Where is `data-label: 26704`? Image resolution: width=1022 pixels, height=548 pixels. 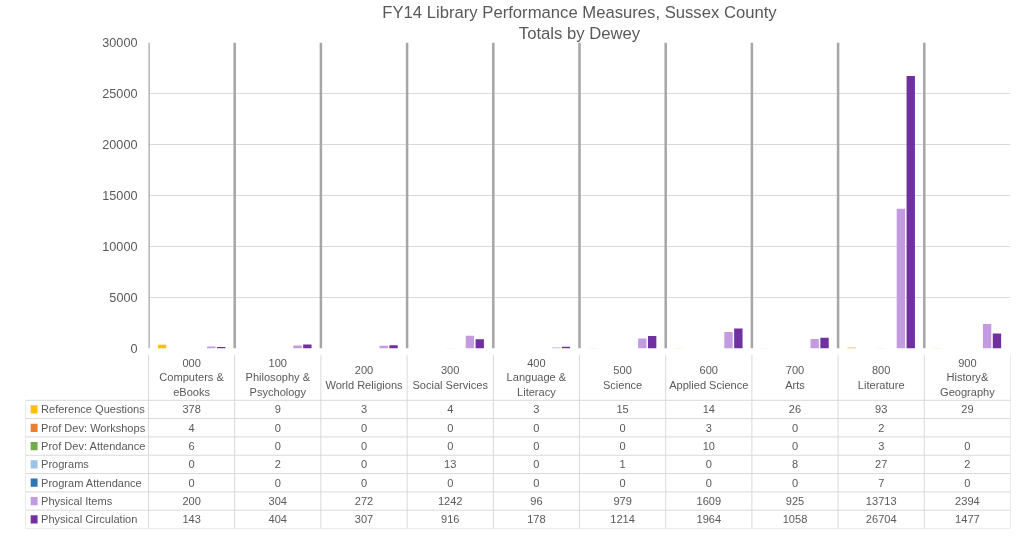 data-label: 26704 is located at coordinates (881, 519).